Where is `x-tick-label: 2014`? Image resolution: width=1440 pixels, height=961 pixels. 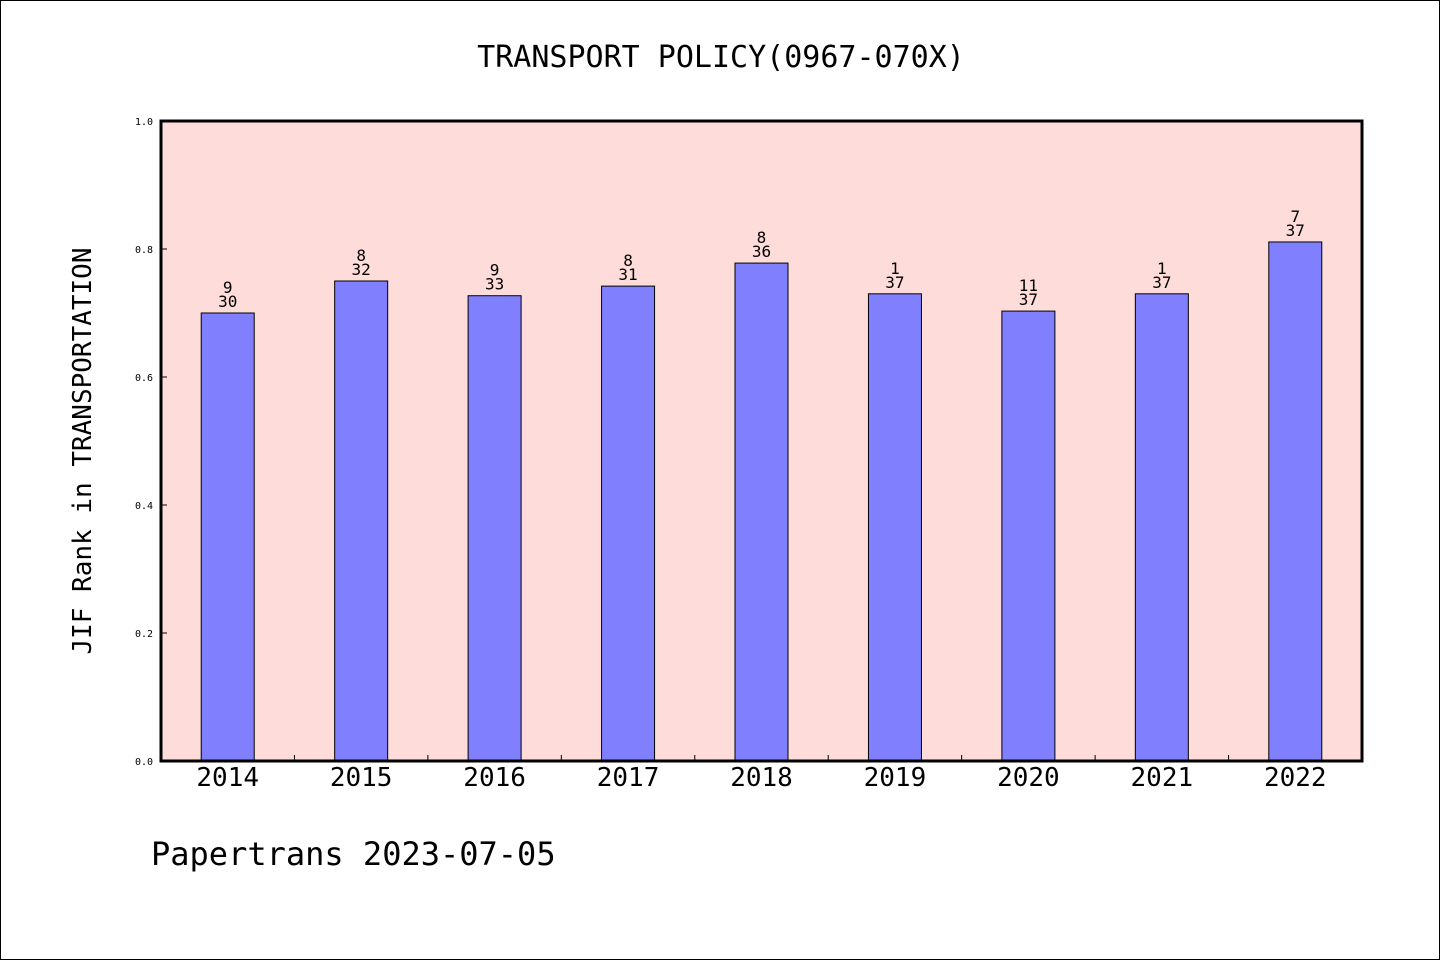
x-tick-label: 2014 is located at coordinates (227, 778).